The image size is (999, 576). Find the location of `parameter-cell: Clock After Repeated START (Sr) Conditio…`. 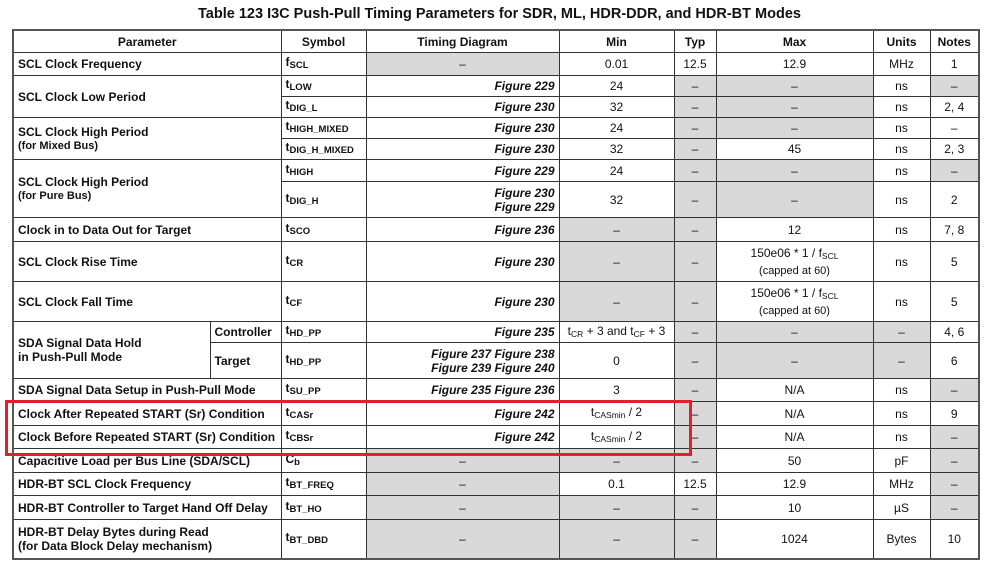

parameter-cell: Clock After Repeated START (Sr) Conditio… is located at coordinates (147, 413).